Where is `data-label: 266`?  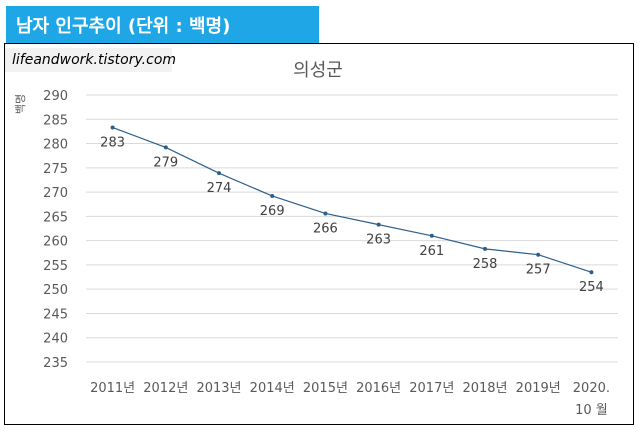 data-label: 266 is located at coordinates (325, 228).